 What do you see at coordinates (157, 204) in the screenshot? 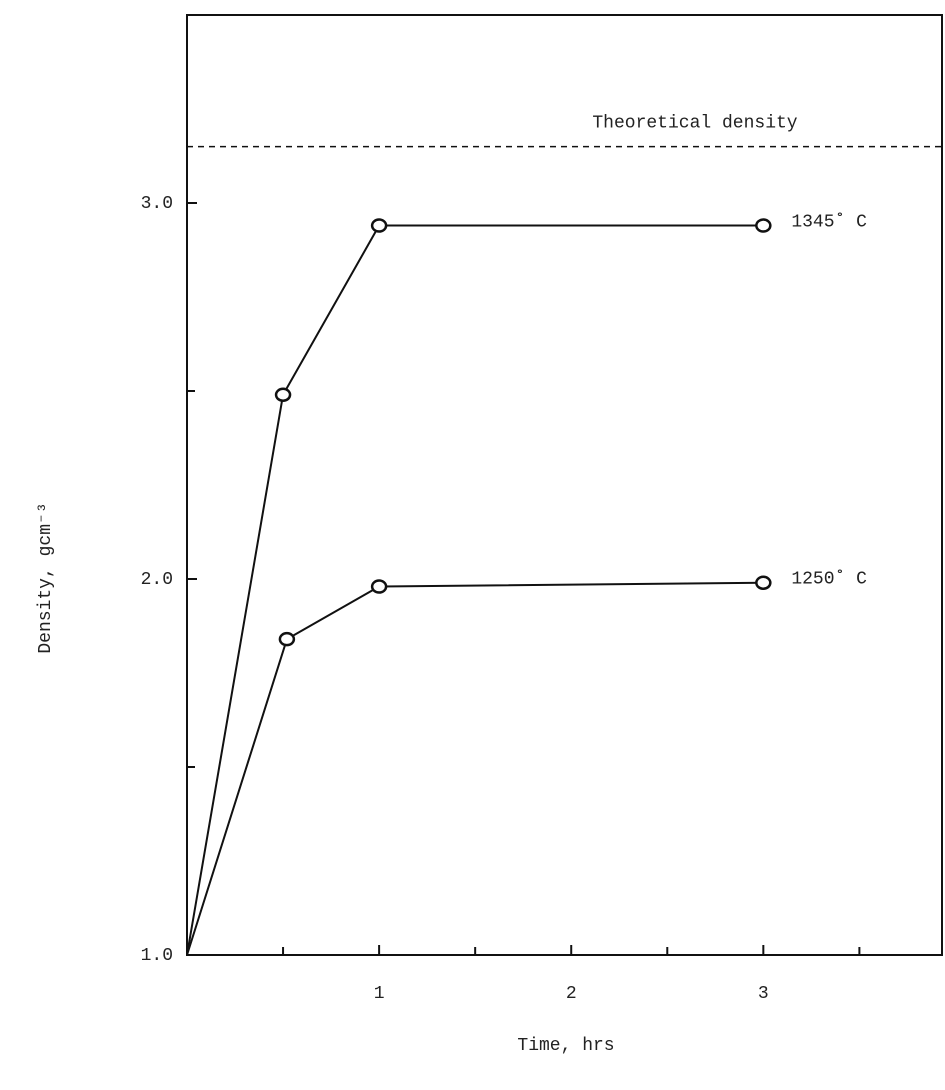
I see `y-tick-label: 3.0` at bounding box center [157, 204].